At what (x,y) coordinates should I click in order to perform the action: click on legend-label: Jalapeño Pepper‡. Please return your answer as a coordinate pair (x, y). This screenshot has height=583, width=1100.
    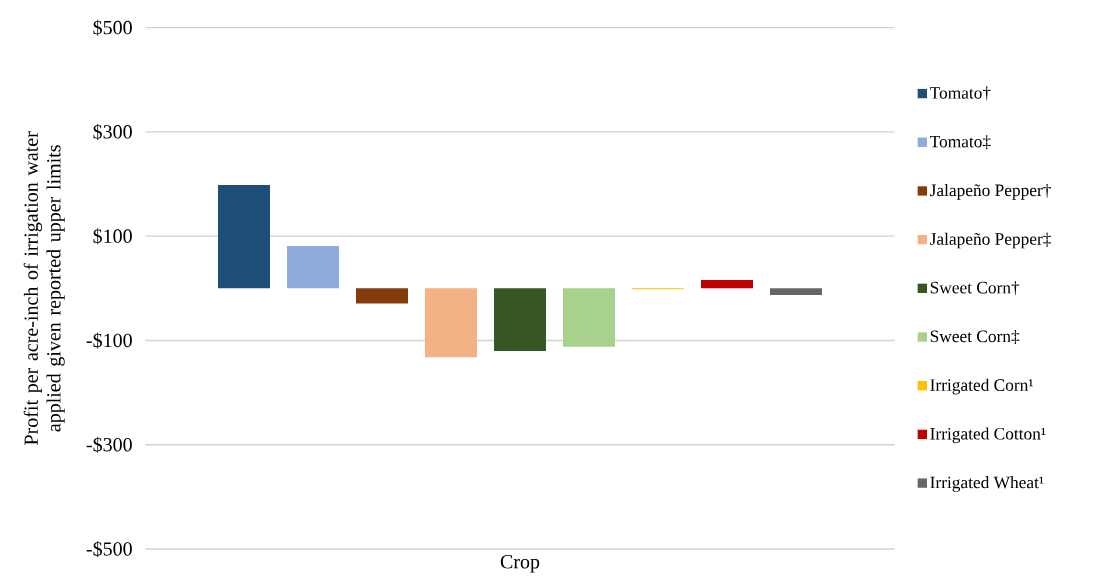
    Looking at the image, I should click on (990, 240).